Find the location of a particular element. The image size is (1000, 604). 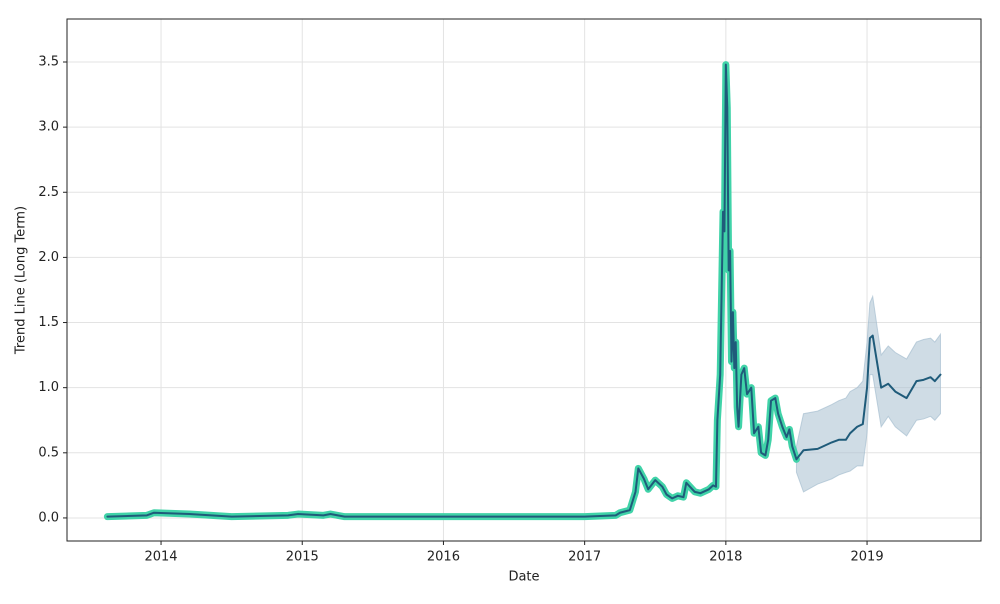

y-tick-label: 2.5 is located at coordinates (48, 192).